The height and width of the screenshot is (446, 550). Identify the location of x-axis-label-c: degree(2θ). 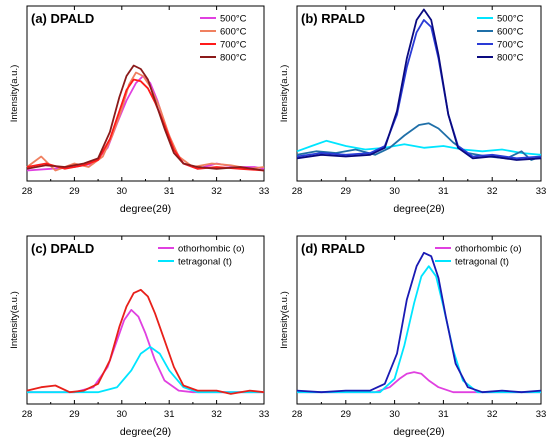
(145, 432).